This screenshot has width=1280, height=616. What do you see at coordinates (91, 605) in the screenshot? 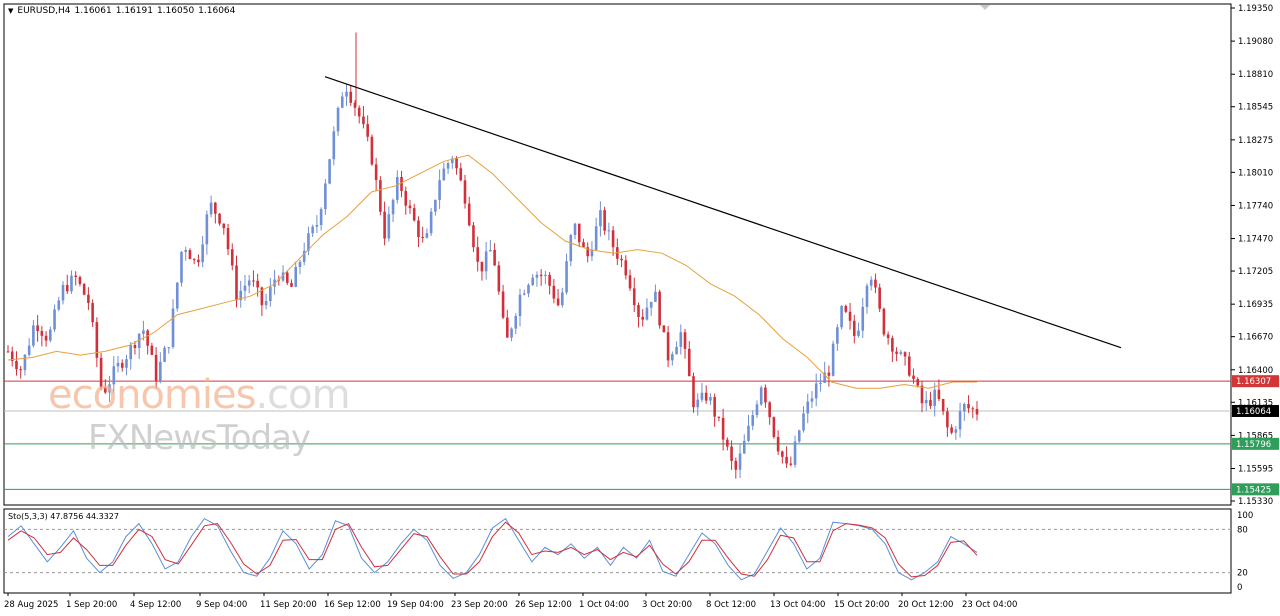
I see `x-tick-label: 1 Sep 20:00` at bounding box center [91, 605].